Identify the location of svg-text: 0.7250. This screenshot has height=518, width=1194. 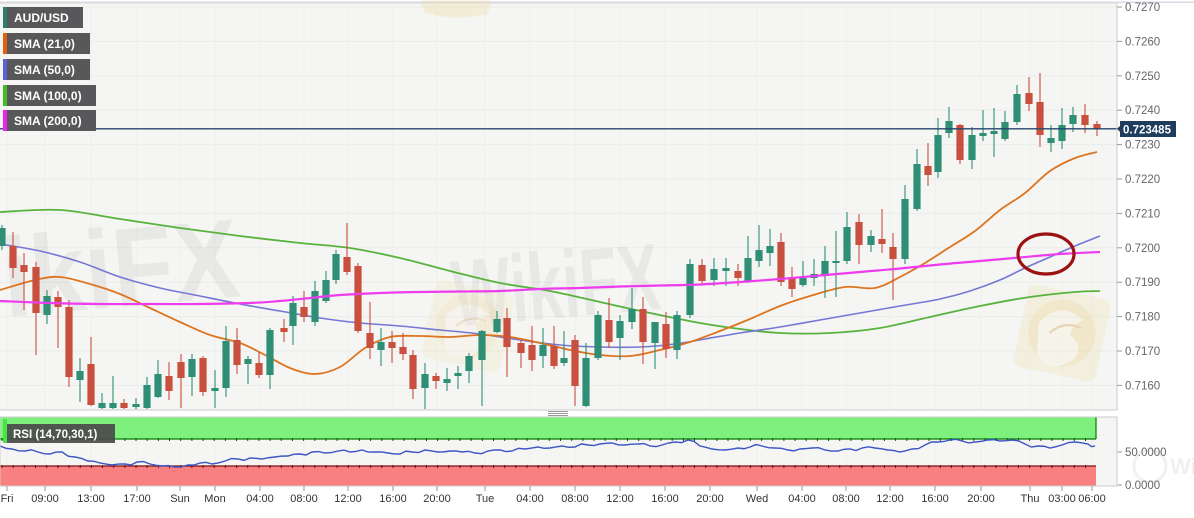
(1142, 77).